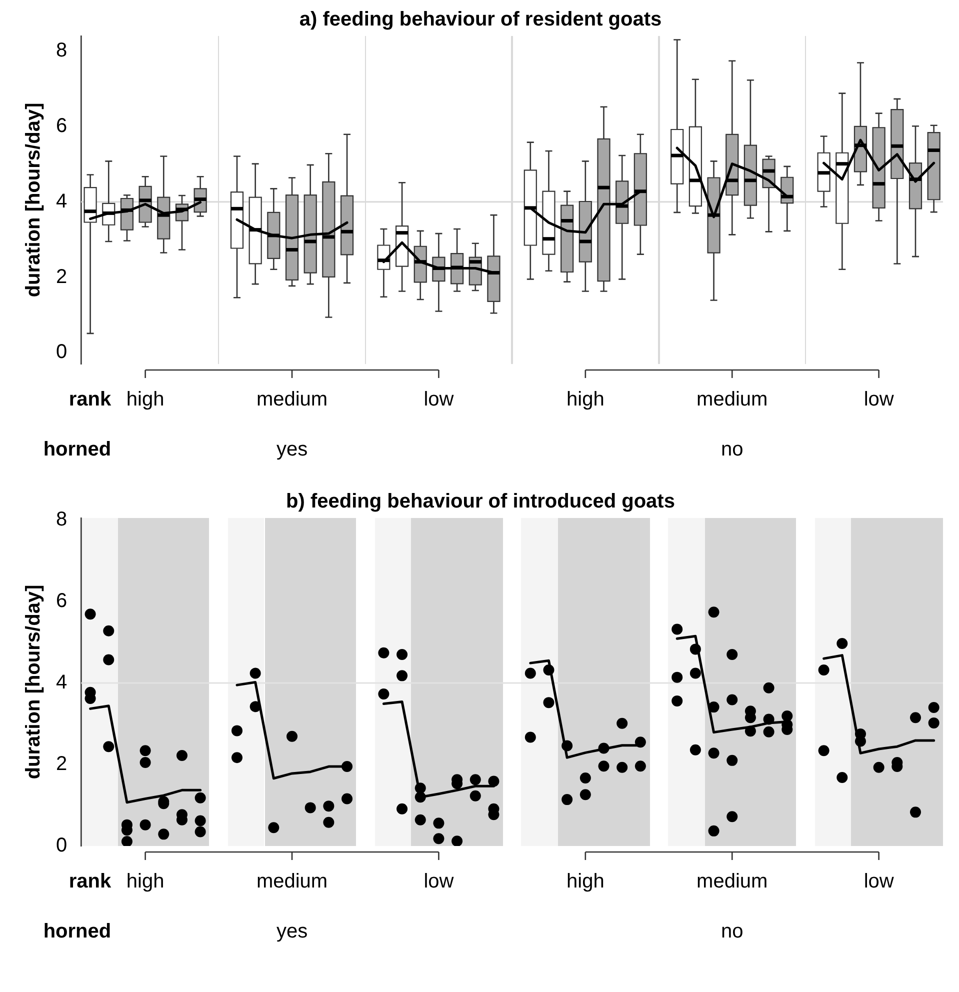  Describe the element at coordinates (732, 931) in the screenshot. I see `text: no` at that location.